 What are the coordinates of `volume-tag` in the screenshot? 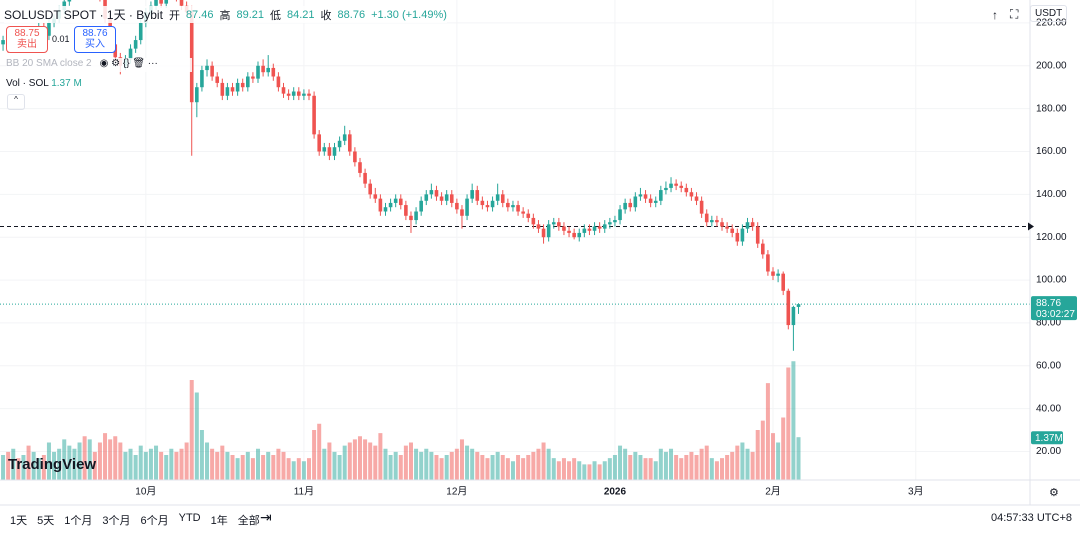 It's located at (1047, 438).